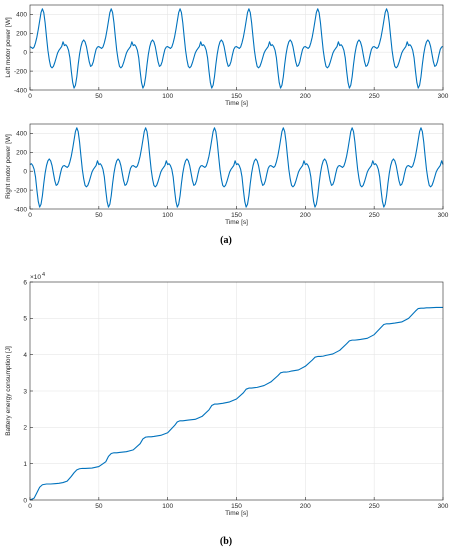 Image resolution: width=452 pixels, height=550 pixels. Describe the element at coordinates (8, 166) in the screenshot. I see `y-axis-label: Right motor power [W]` at that location.